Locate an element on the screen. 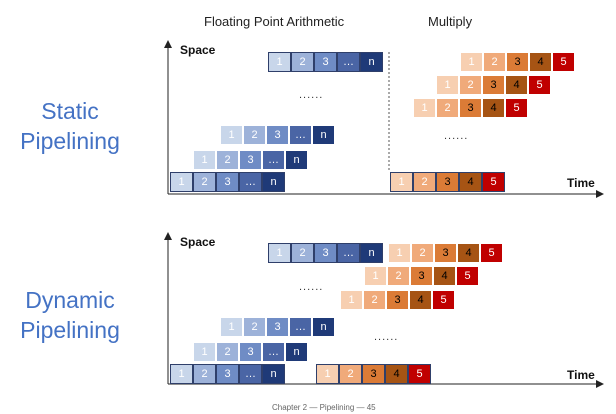 Image resolution: width=616 pixels, height=414 pixels. dynamic-mul-task-1-stage-3: 3 is located at coordinates (373, 374).